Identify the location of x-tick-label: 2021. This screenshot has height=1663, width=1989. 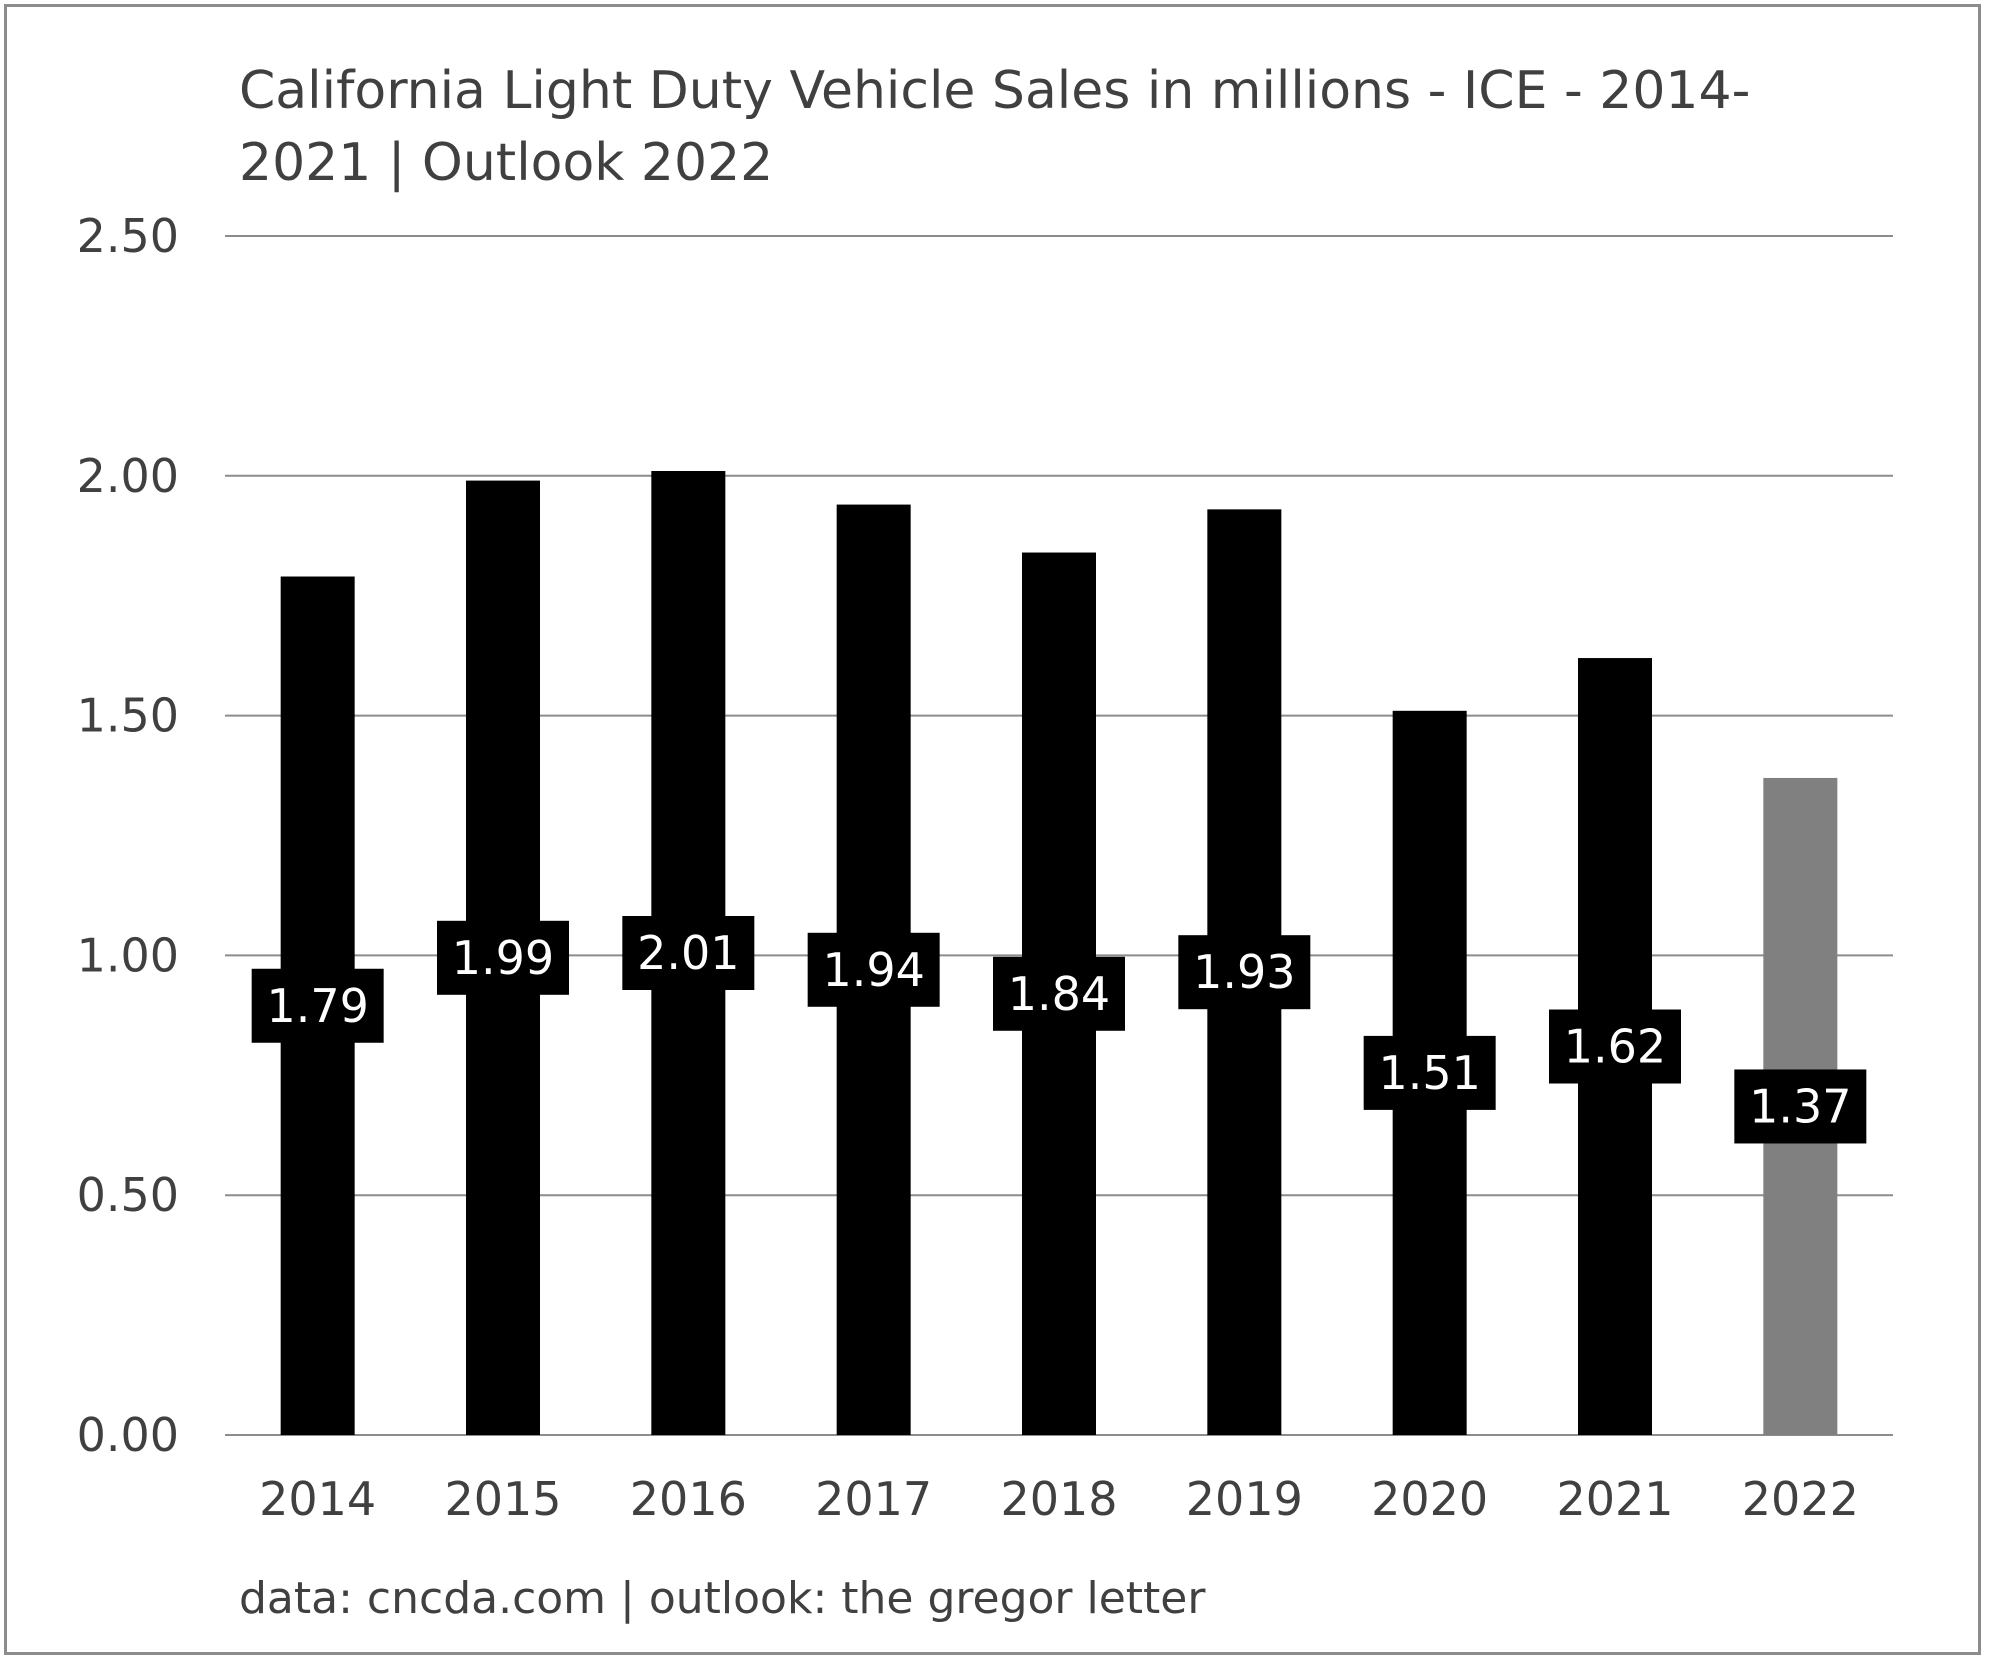
(1614, 1499).